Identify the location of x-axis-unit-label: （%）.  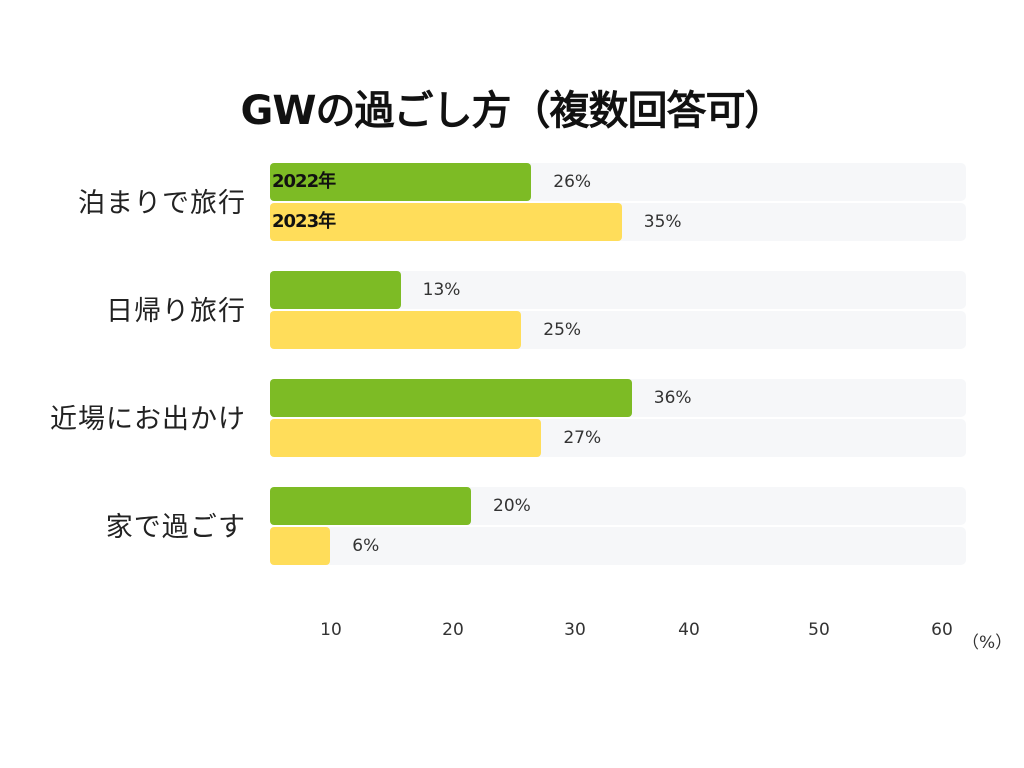
(987, 643).